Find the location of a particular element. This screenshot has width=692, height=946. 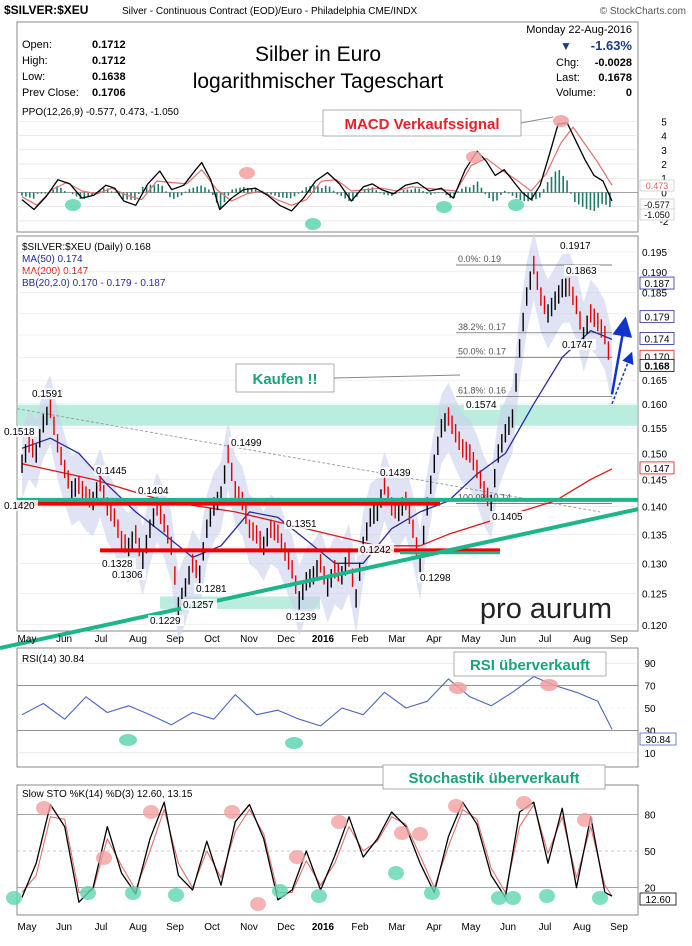

rsi-value-label: 30.84 is located at coordinates (657, 740).